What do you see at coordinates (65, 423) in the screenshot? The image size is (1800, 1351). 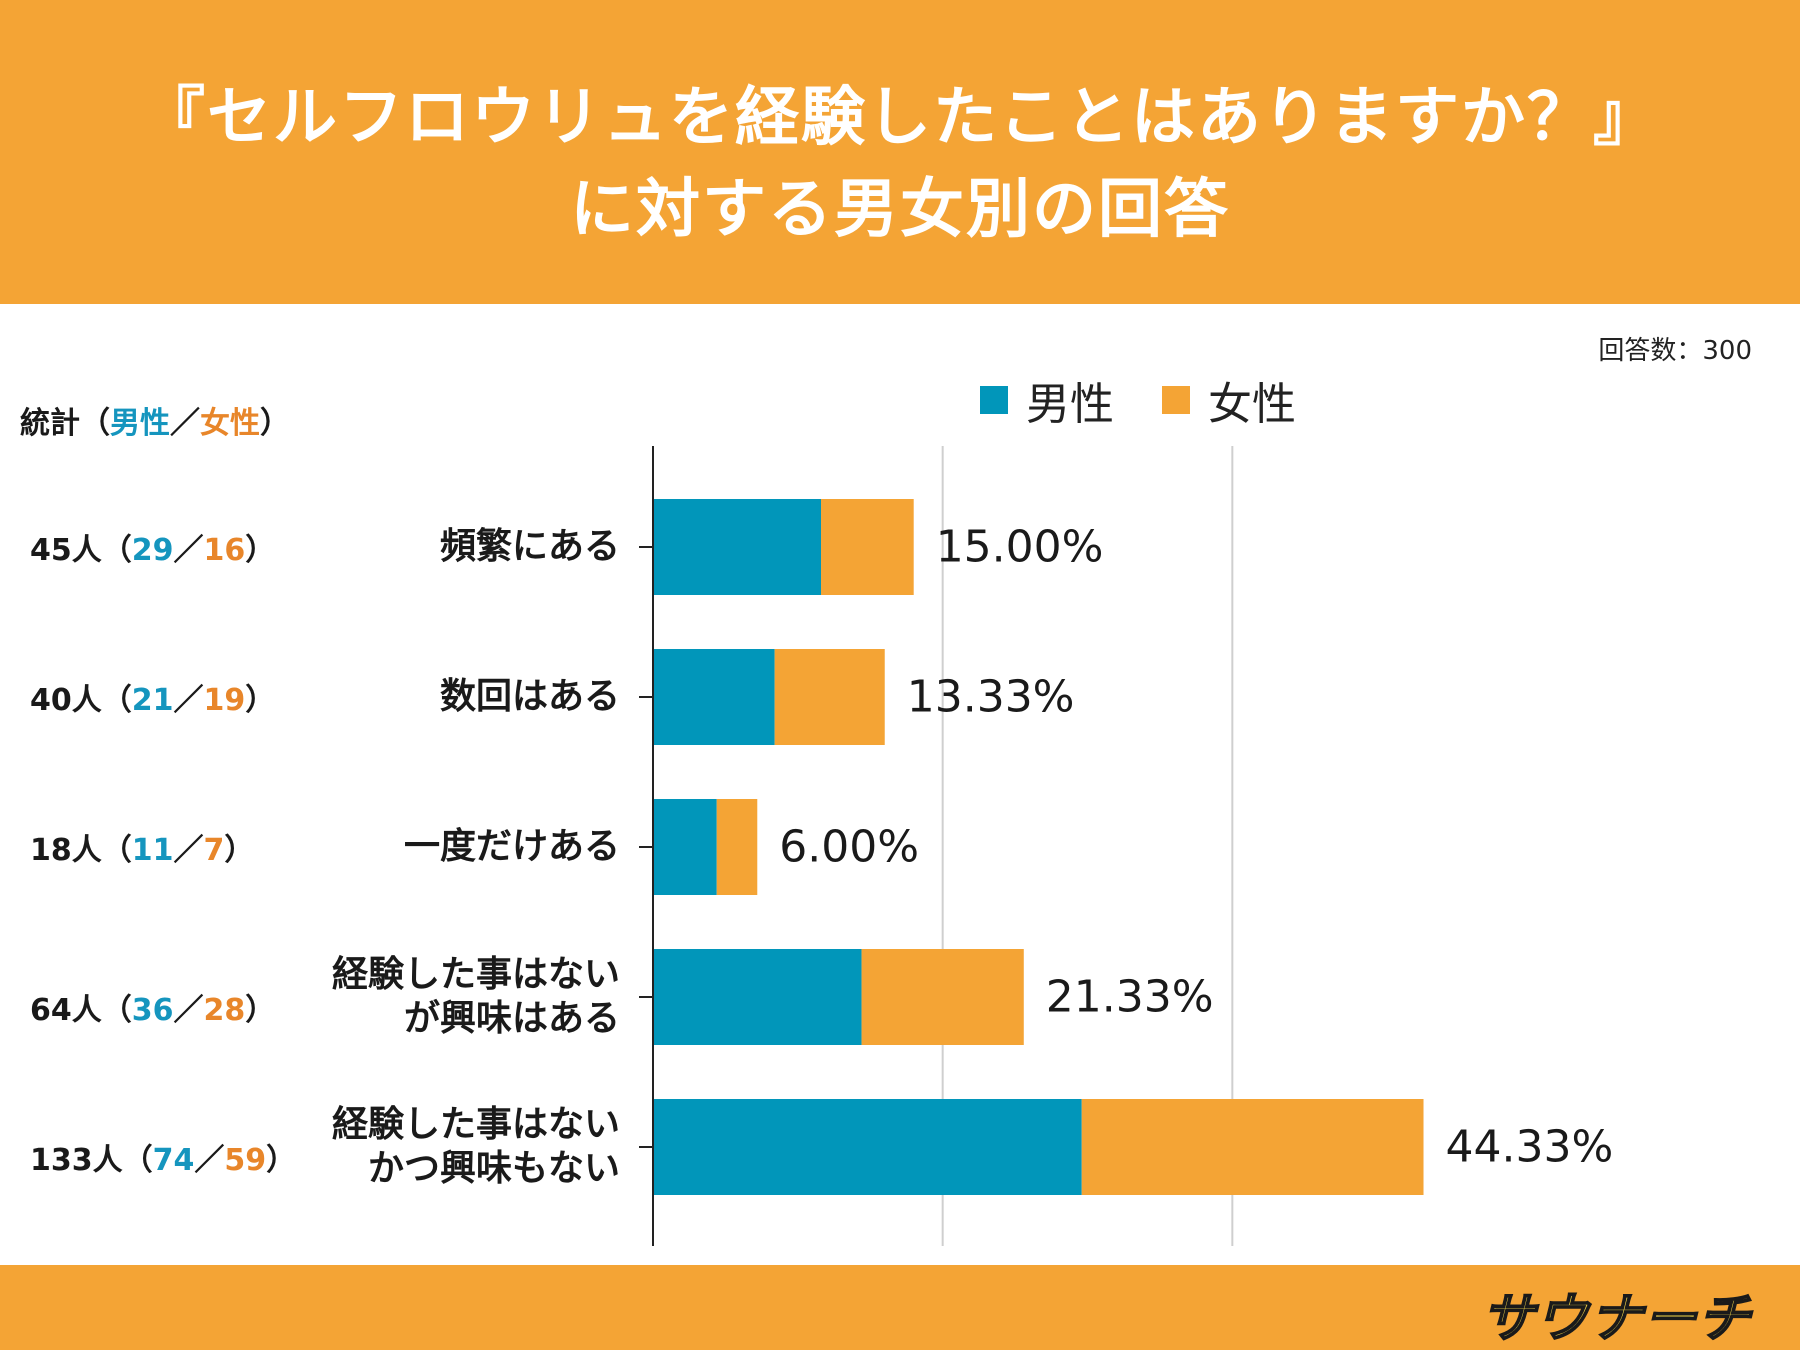 I see `stats-header-prefix: 統計（` at bounding box center [65, 423].